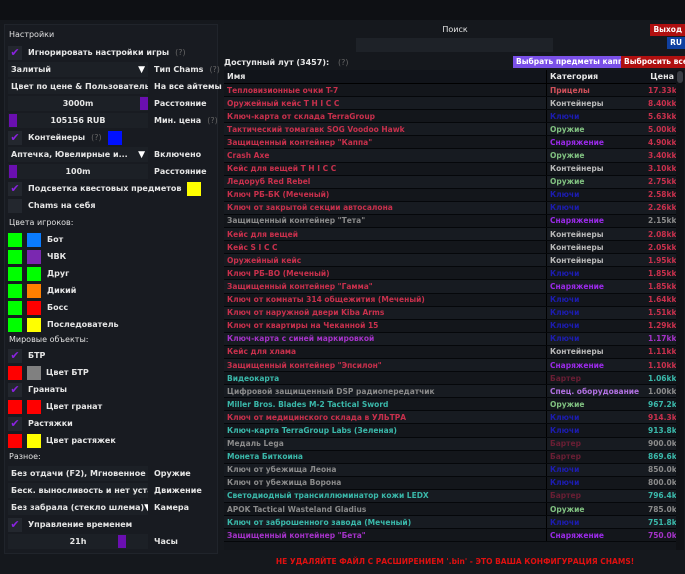  What do you see at coordinates (450, 104) in the screenshot?
I see `table-row: Оружейный кейс T H I C C Контейнеры 8.40kk` at bounding box center [450, 104].